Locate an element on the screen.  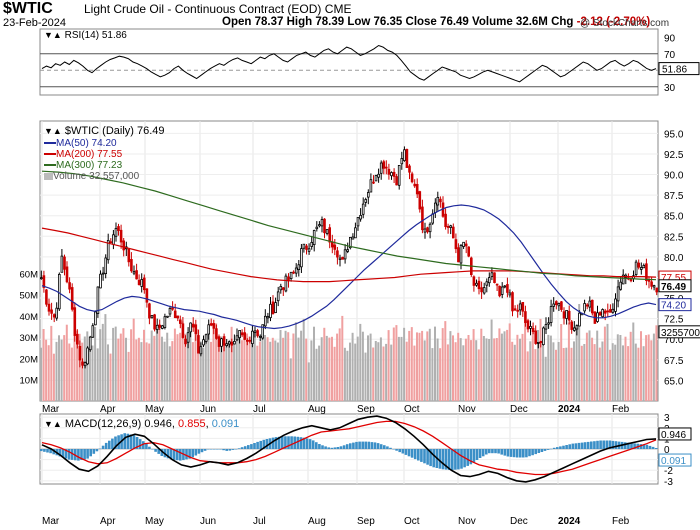
price-current-label: 76.49 is located at coordinates (673, 287).